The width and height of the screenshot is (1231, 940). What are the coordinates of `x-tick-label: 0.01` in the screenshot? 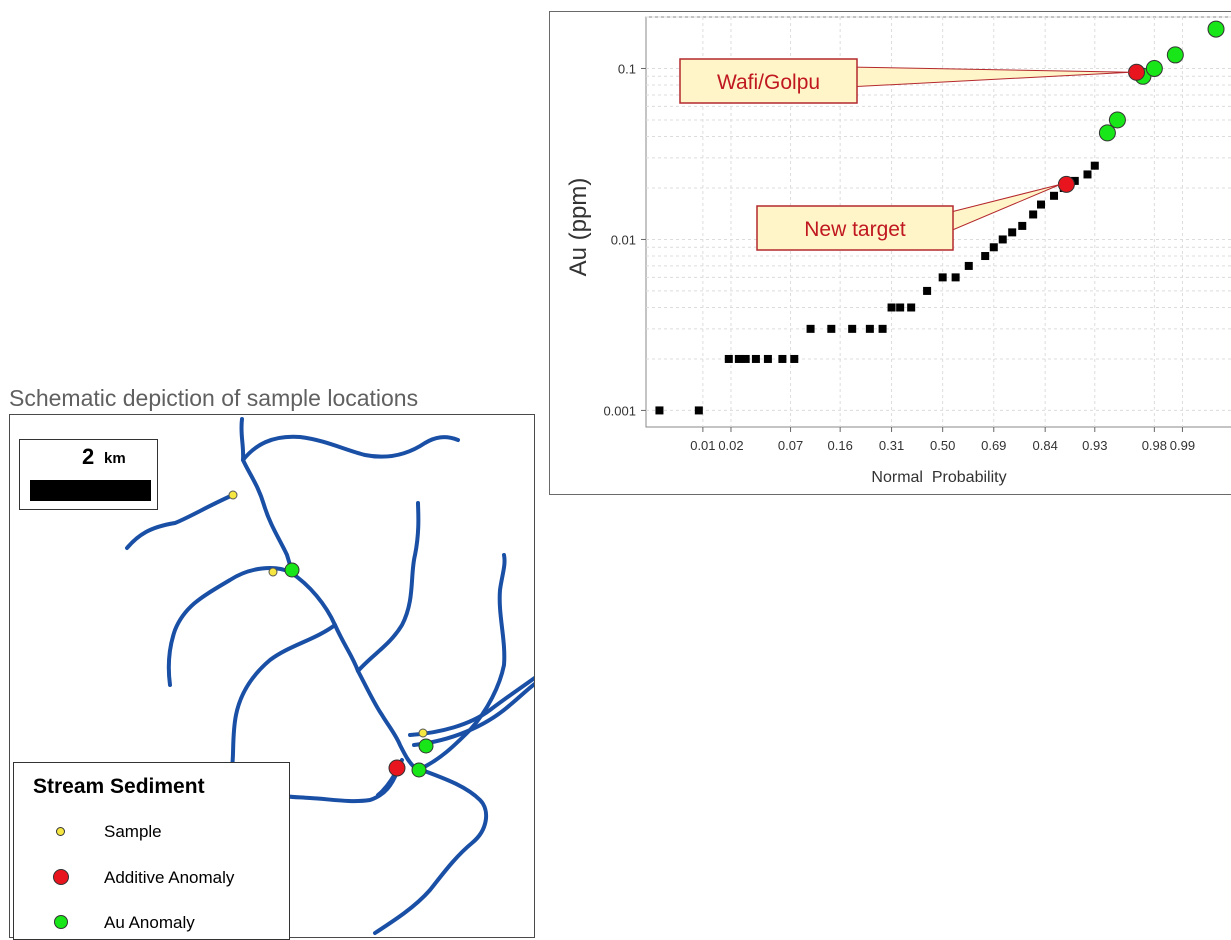 It's located at (702, 445).